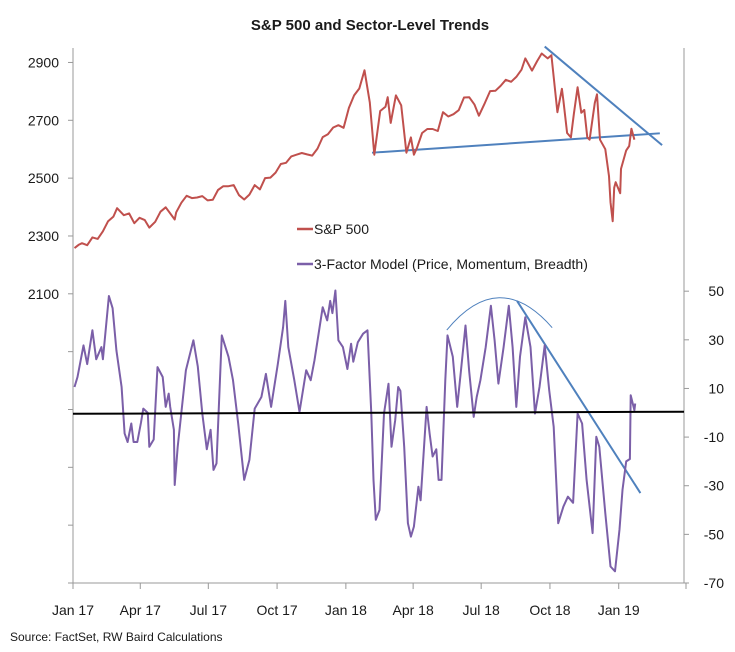 The image size is (735, 652). What do you see at coordinates (43, 120) in the screenshot?
I see `y-left-tick-label: 2700` at bounding box center [43, 120].